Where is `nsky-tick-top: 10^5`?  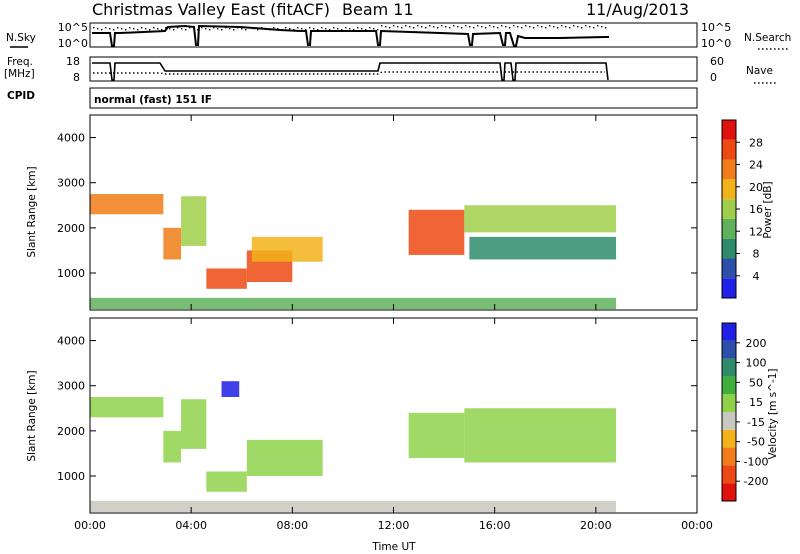 nsky-tick-top: 10^5 is located at coordinates (73, 27).